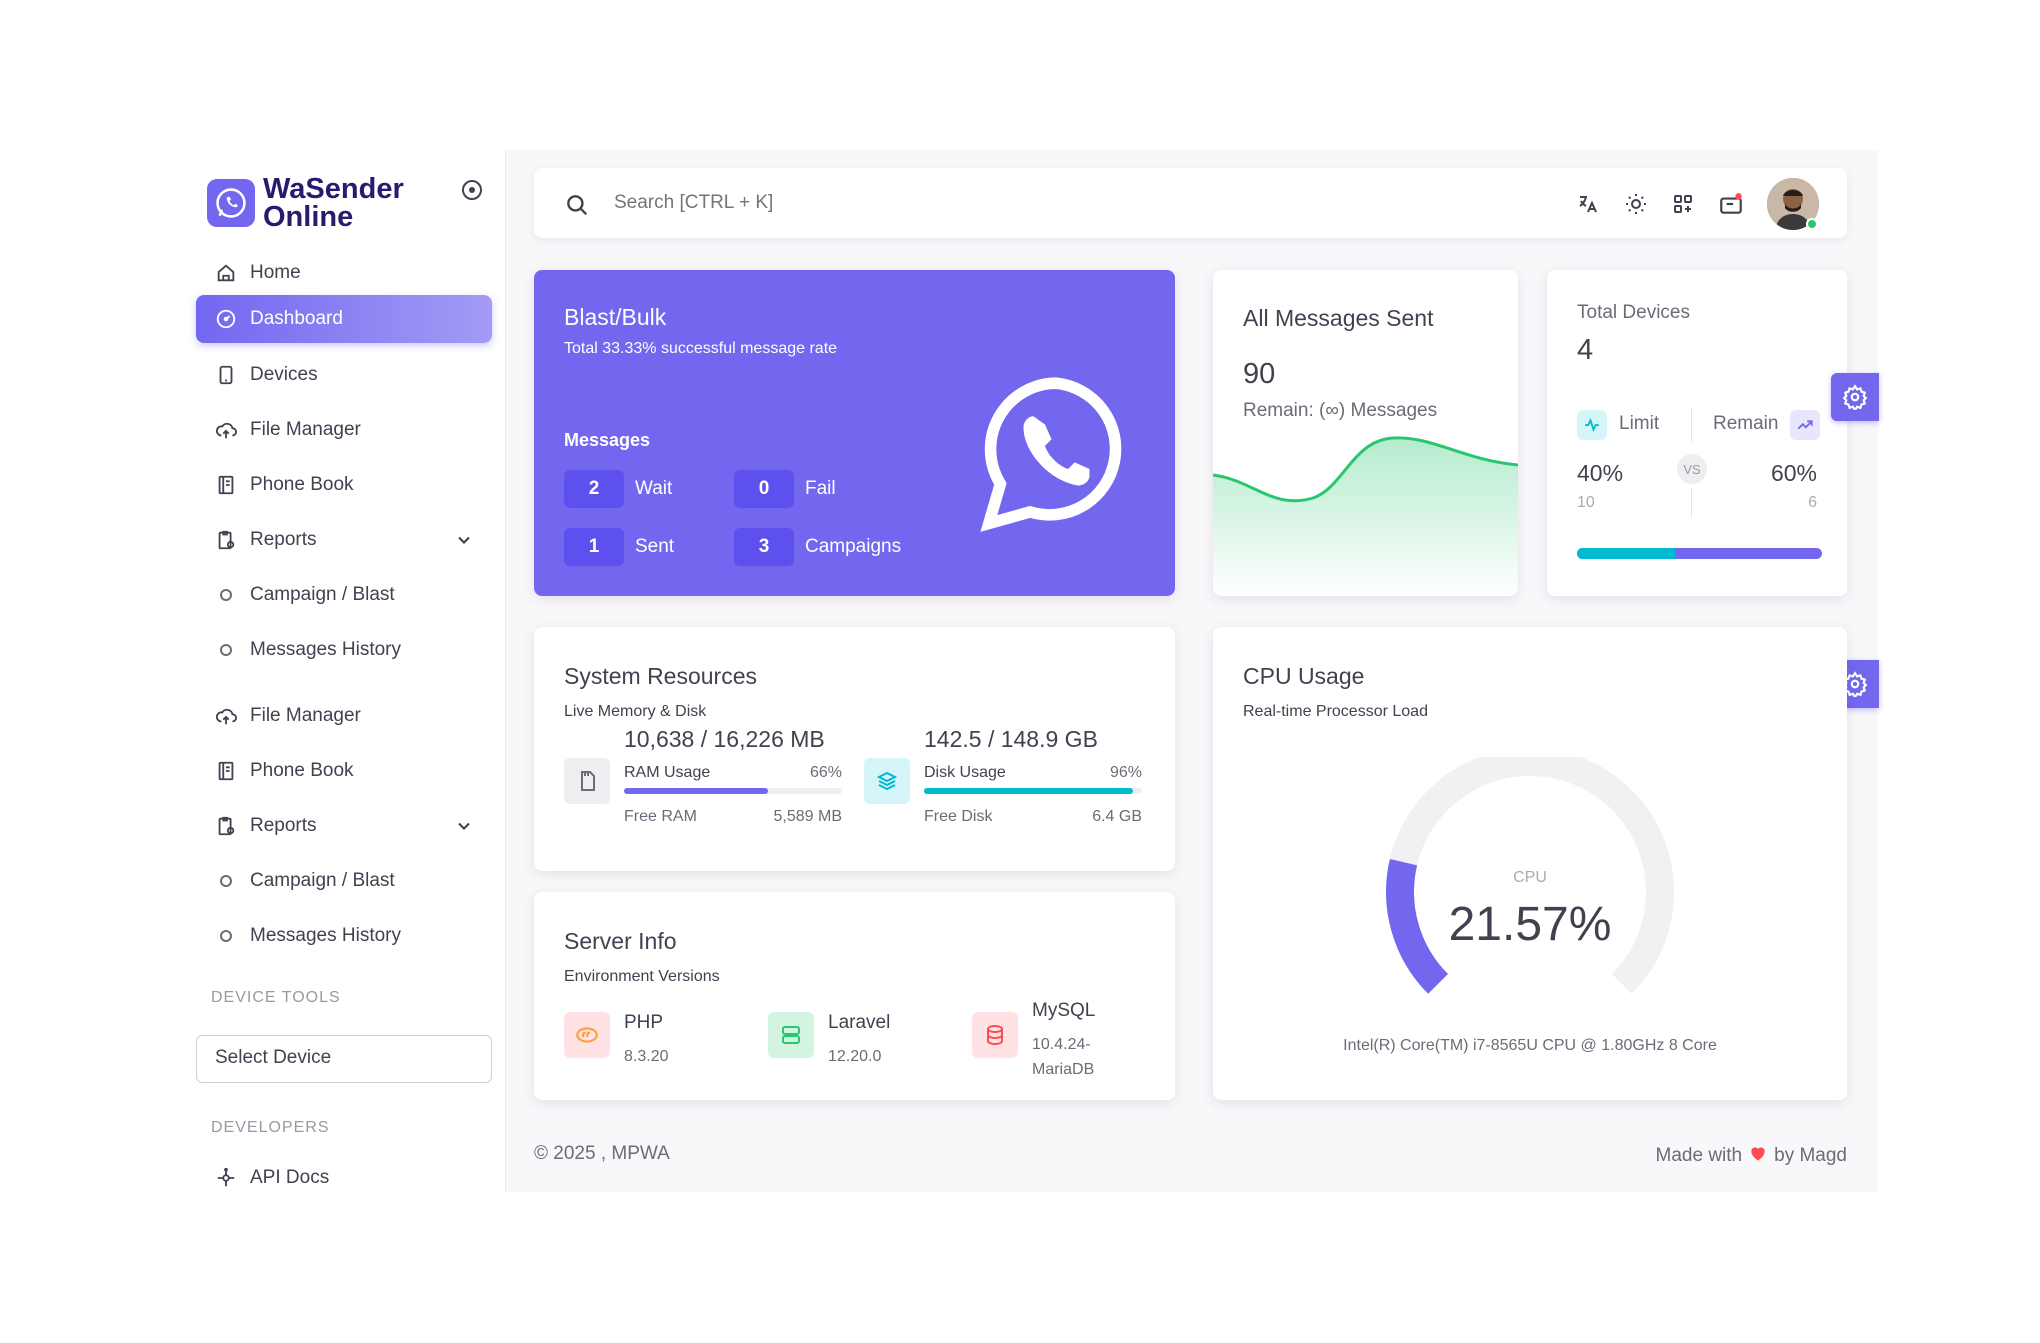 Image resolution: width=2040 pixels, height=1343 pixels. I want to click on apps-grid-icon, so click(1683, 204).